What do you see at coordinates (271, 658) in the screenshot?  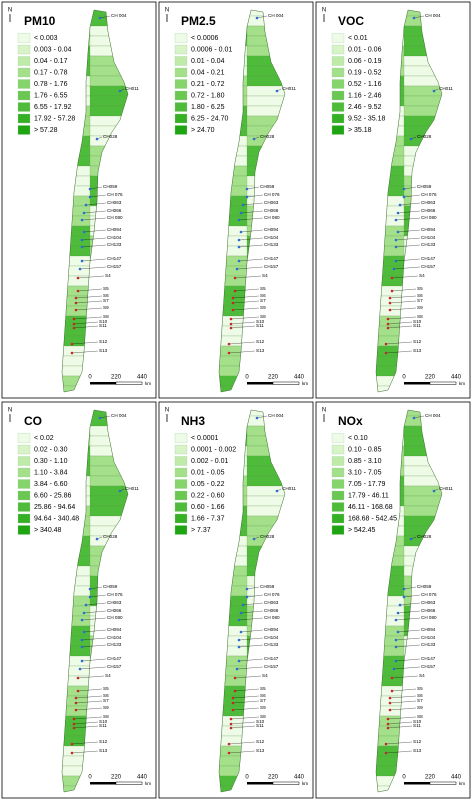 I see `station-label: CH147` at bounding box center [271, 658].